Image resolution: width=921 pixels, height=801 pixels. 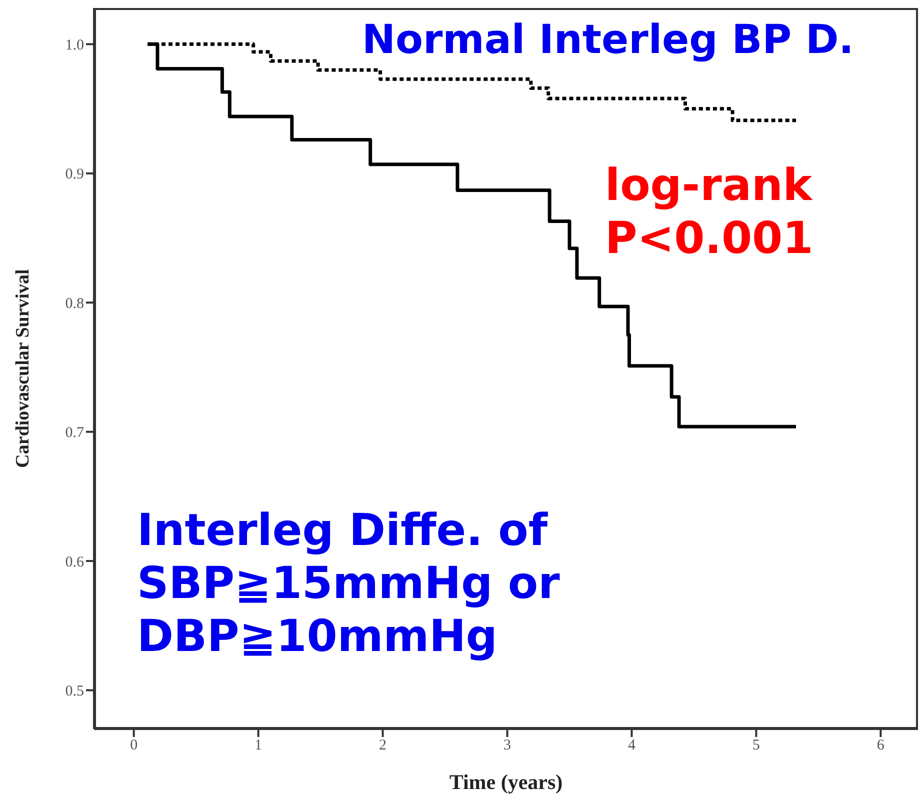 I want to click on y-tick-label: 0.5, so click(x=74, y=692).